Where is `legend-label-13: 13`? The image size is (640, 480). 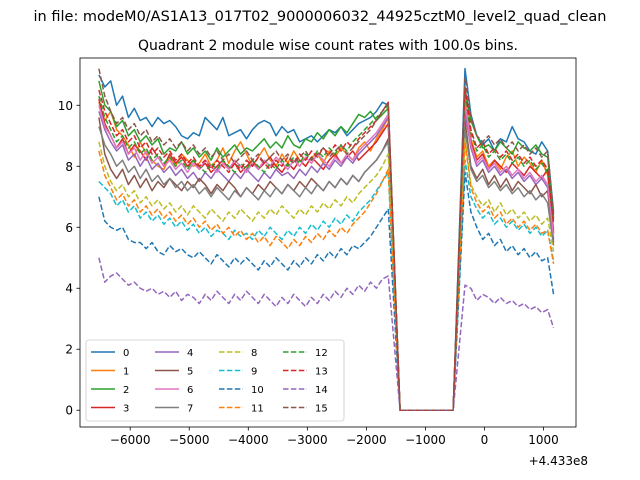 legend-label-13: 13 is located at coordinates (321, 372).